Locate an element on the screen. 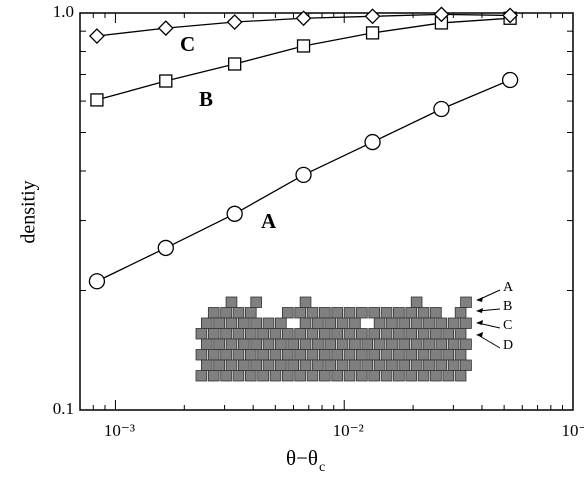 The height and width of the screenshot is (480, 584). inset-label: B is located at coordinates (507, 306).